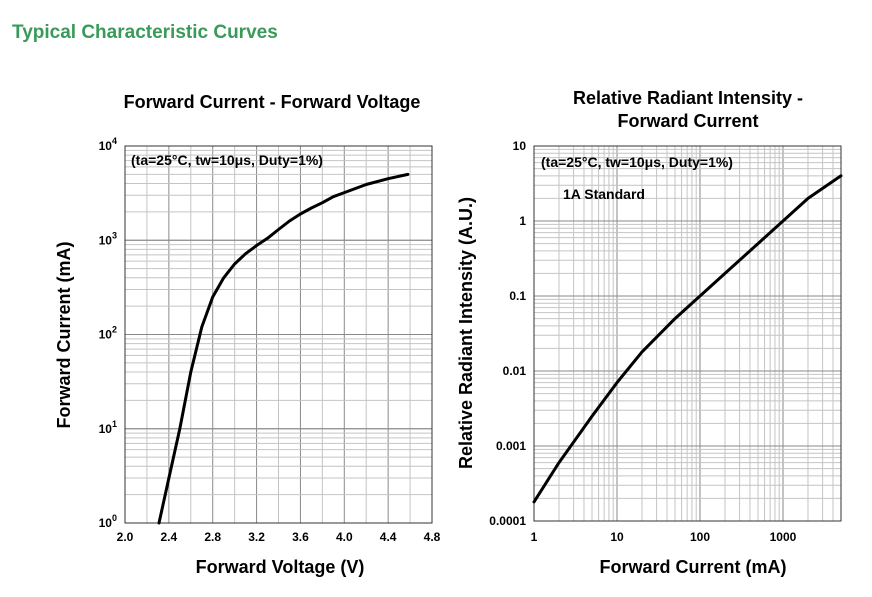 The width and height of the screenshot is (872, 597). What do you see at coordinates (700, 537) in the screenshot?
I see `chart2-x-tick: 100` at bounding box center [700, 537].